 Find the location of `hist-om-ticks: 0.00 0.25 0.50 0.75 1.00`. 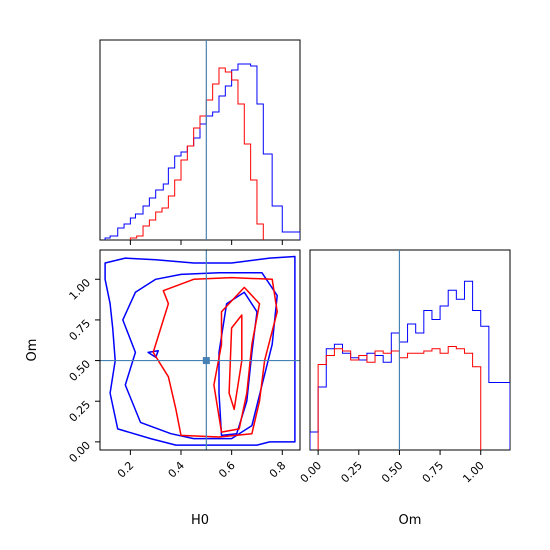

hist-om-ticks: 0.00 0.25 0.50 0.75 1.00 is located at coordinates (392, 467).